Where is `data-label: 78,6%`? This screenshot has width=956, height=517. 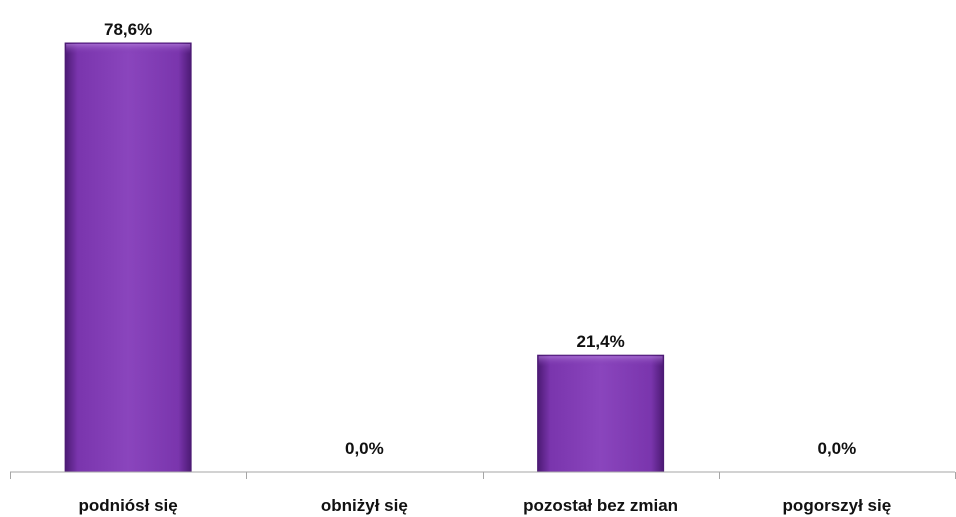
data-label: 78,6% is located at coordinates (128, 29).